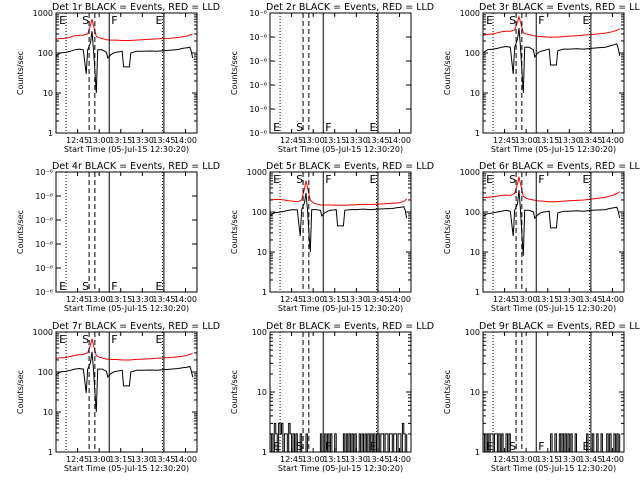  What do you see at coordinates (350, 7) in the screenshot?
I see `chart-title: Det 2r BLACK = Events, RED = LLD` at bounding box center [350, 7].